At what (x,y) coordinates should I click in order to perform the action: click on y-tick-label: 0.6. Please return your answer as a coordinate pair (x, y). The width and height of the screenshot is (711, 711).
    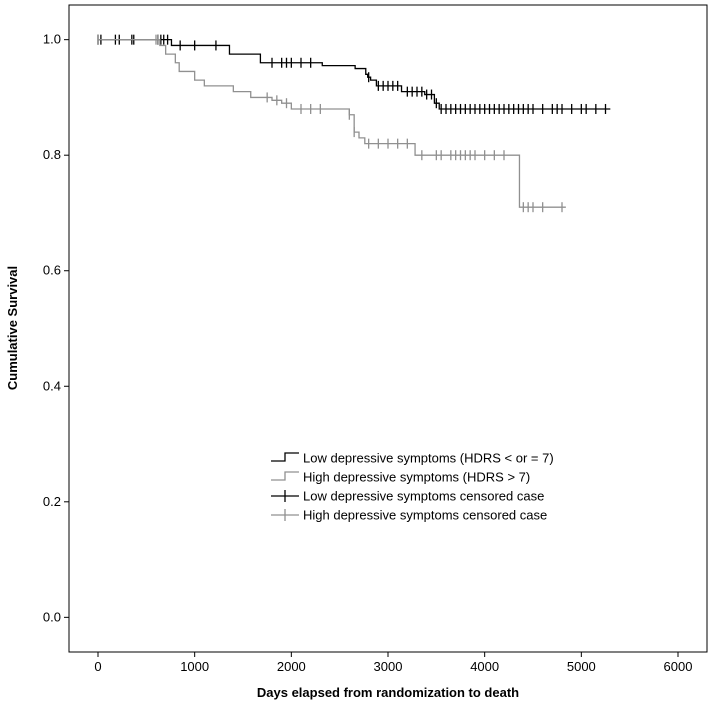
    Looking at the image, I should click on (52, 270).